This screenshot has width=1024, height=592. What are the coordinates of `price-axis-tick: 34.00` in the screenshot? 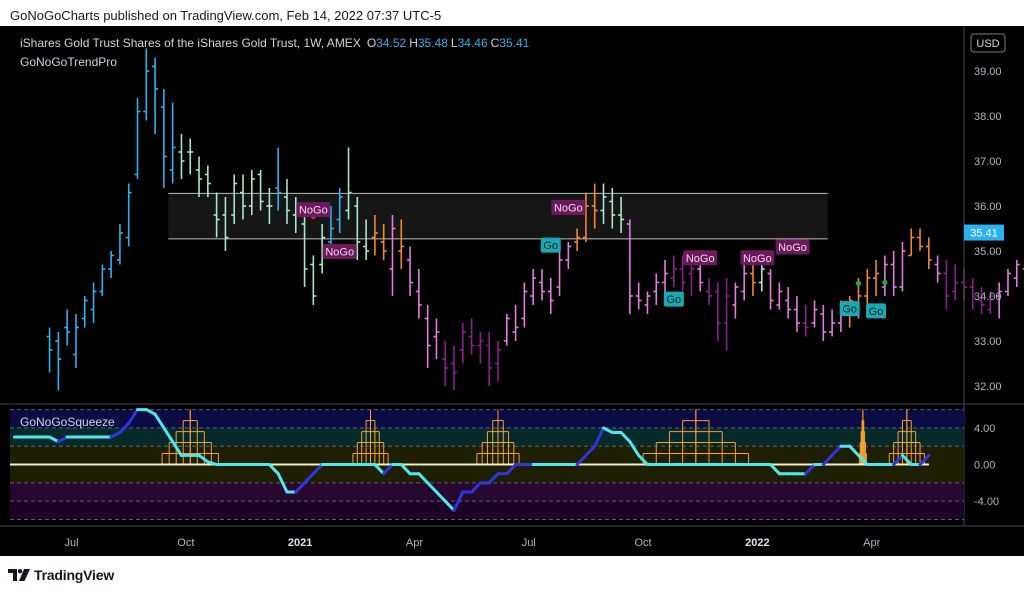 It's located at (988, 297).